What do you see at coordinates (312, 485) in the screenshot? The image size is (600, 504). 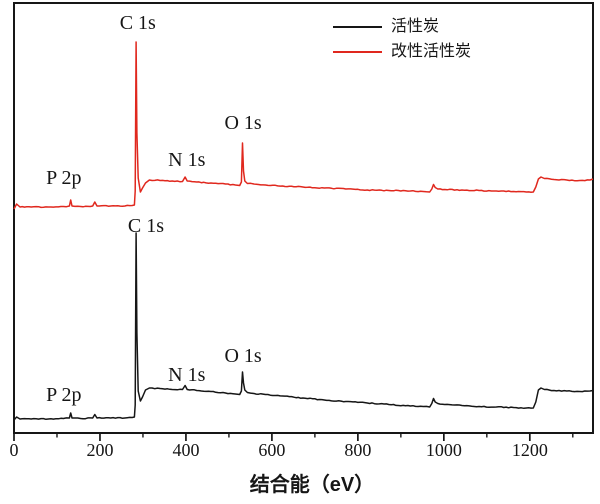 I see `x-axis-title: 结合能（eV）` at bounding box center [312, 485].